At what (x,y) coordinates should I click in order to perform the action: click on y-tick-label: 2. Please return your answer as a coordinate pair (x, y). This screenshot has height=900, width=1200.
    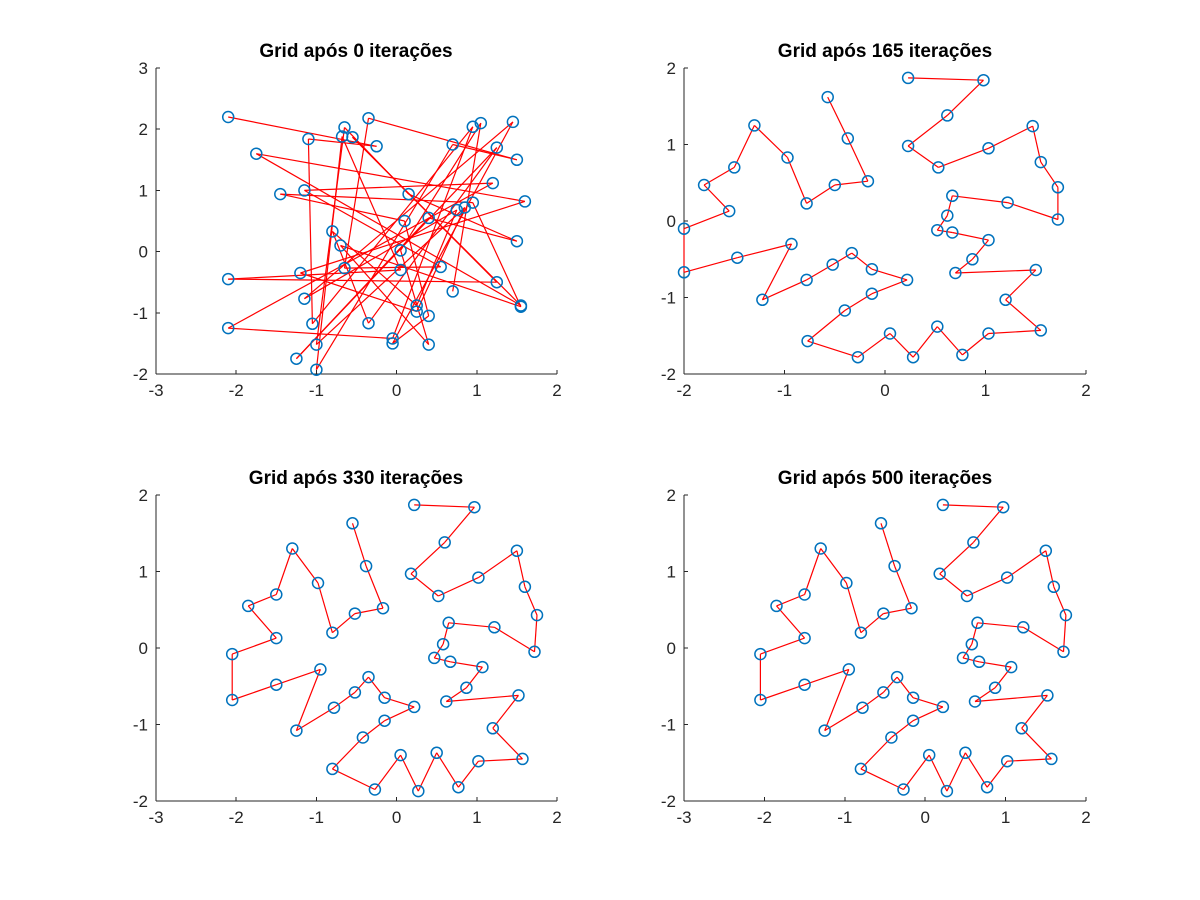
    Looking at the image, I should click on (143, 495).